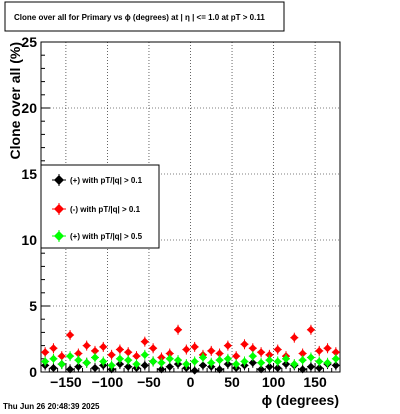 This screenshot has height=414, width=400. What do you see at coordinates (33, 372) in the screenshot?
I see `y-tick-label: 0` at bounding box center [33, 372].